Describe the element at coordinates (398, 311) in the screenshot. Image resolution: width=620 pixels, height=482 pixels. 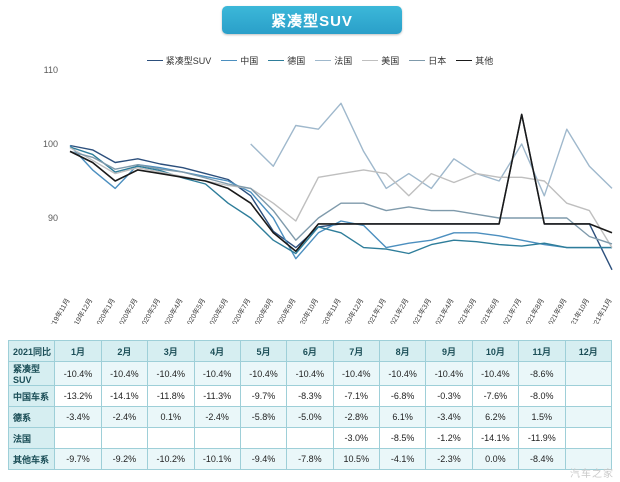
I see `x-tick-label-15: 2021年2月` at that location.